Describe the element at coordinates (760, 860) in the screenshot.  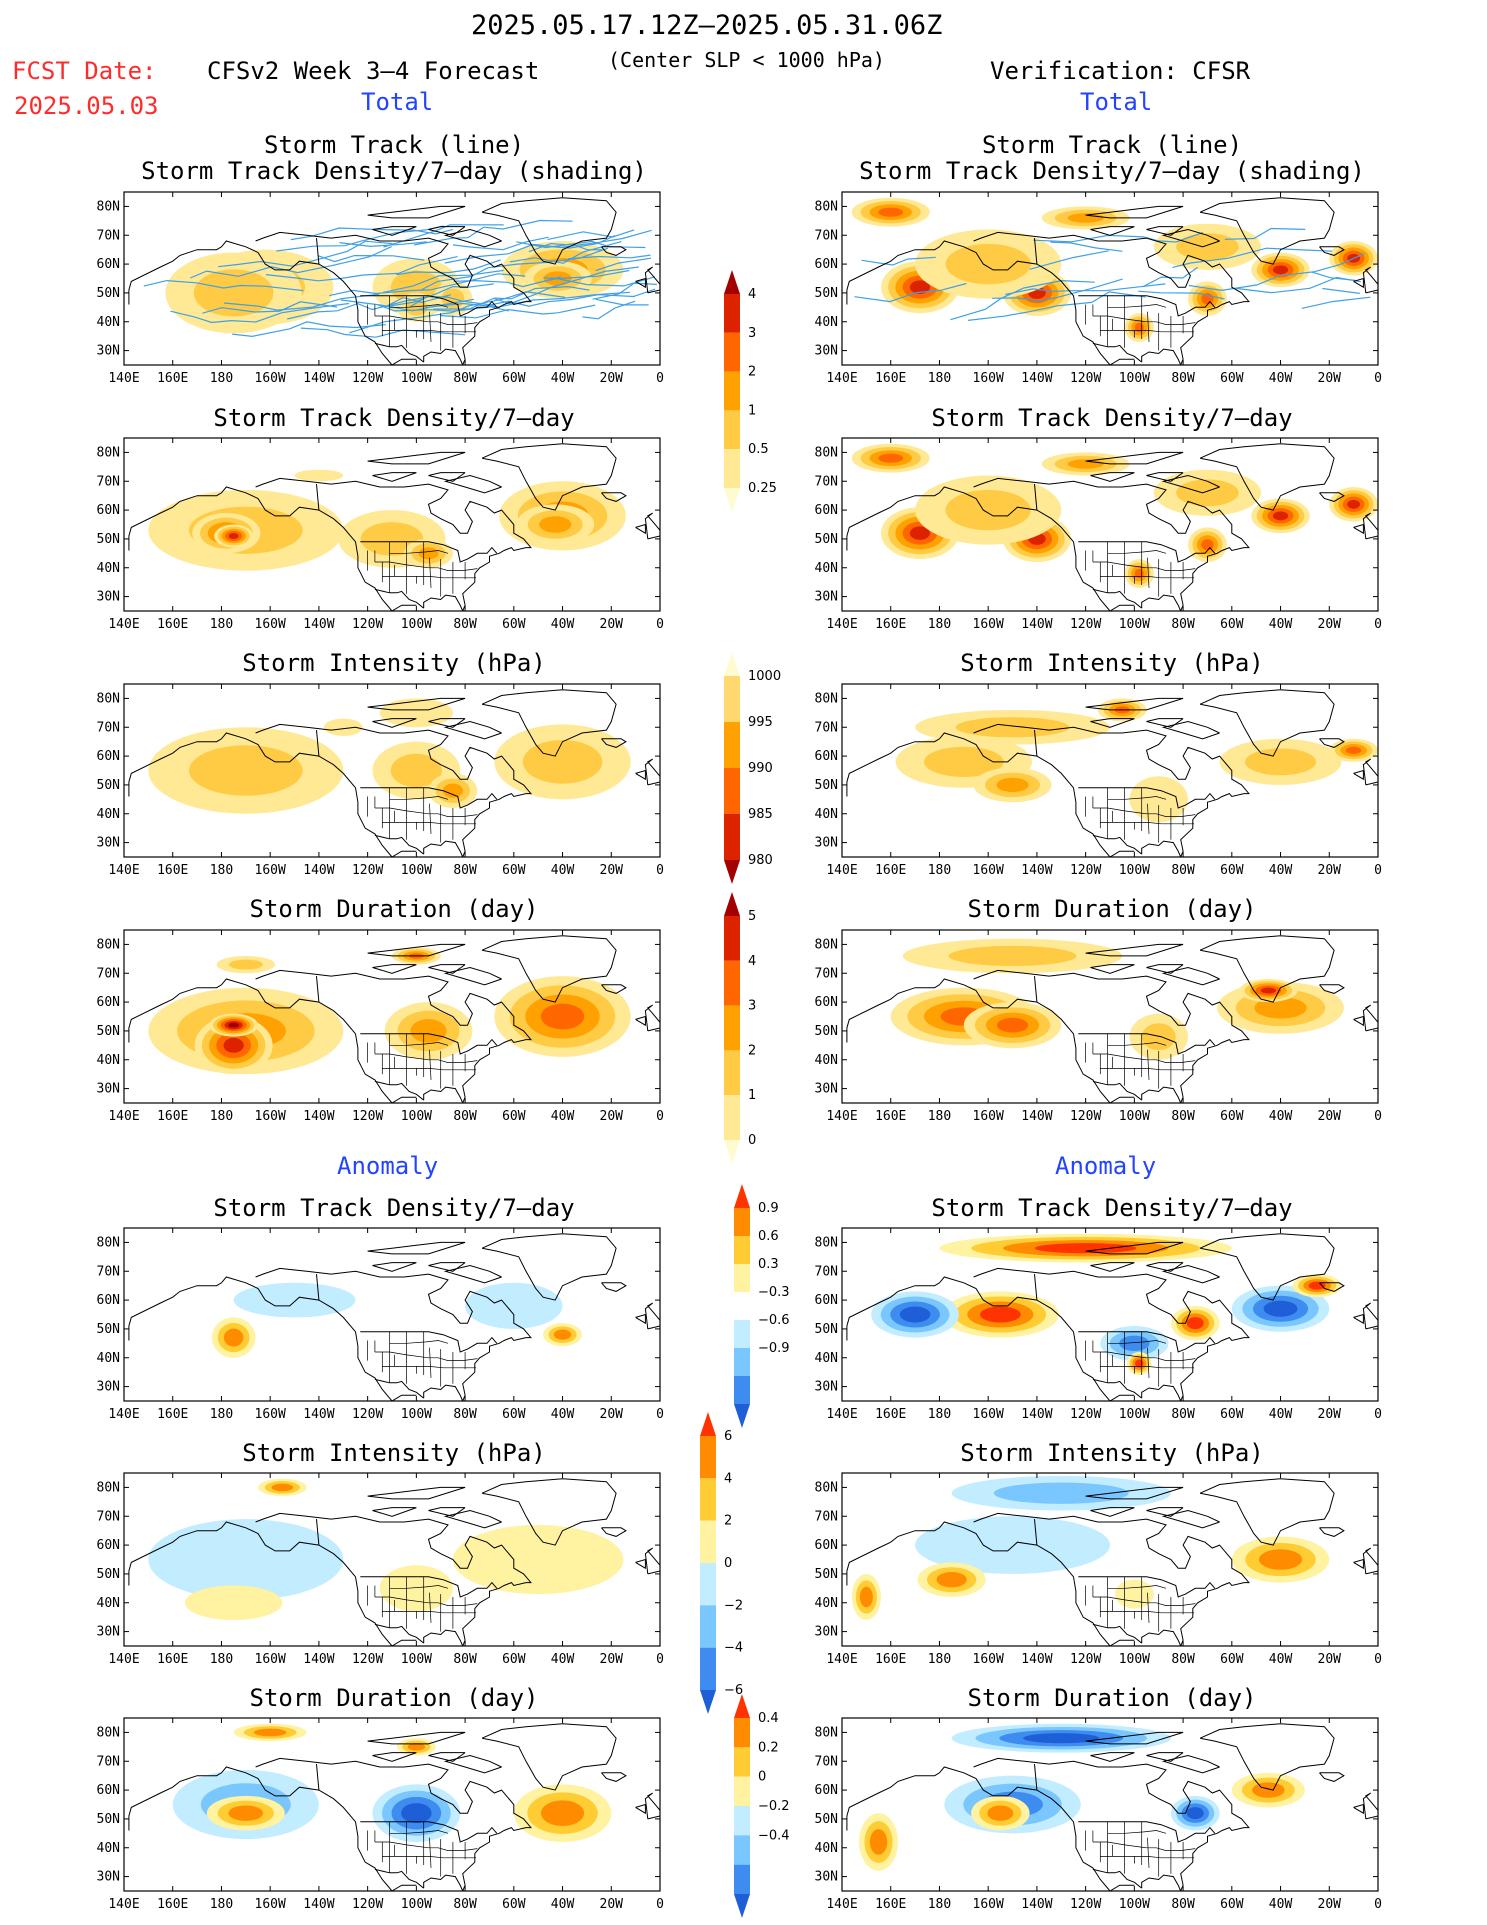
I see `colorbar-label: 980` at that location.